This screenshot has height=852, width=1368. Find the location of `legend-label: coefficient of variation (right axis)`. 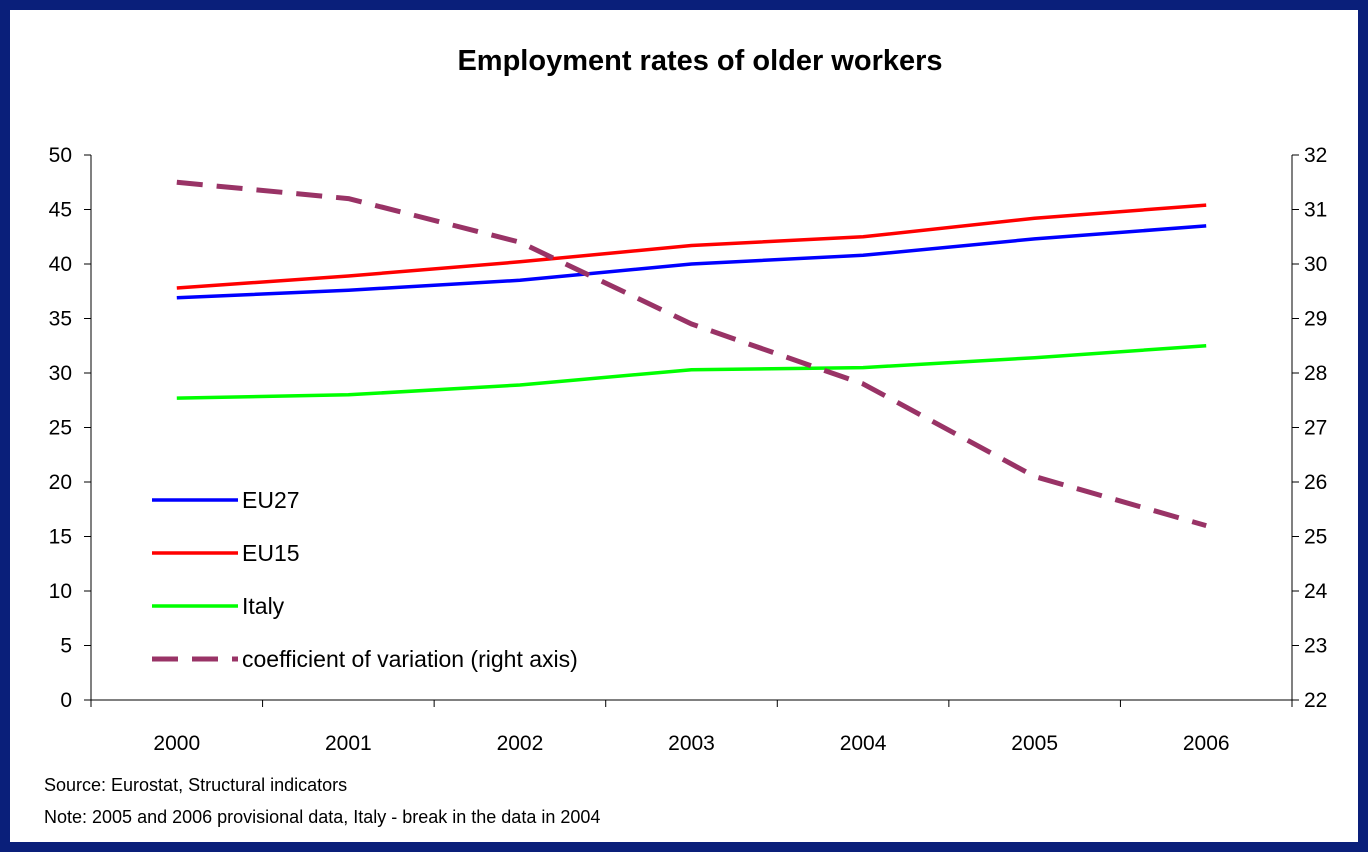

legend-label: coefficient of variation (right axis) is located at coordinates (410, 659).